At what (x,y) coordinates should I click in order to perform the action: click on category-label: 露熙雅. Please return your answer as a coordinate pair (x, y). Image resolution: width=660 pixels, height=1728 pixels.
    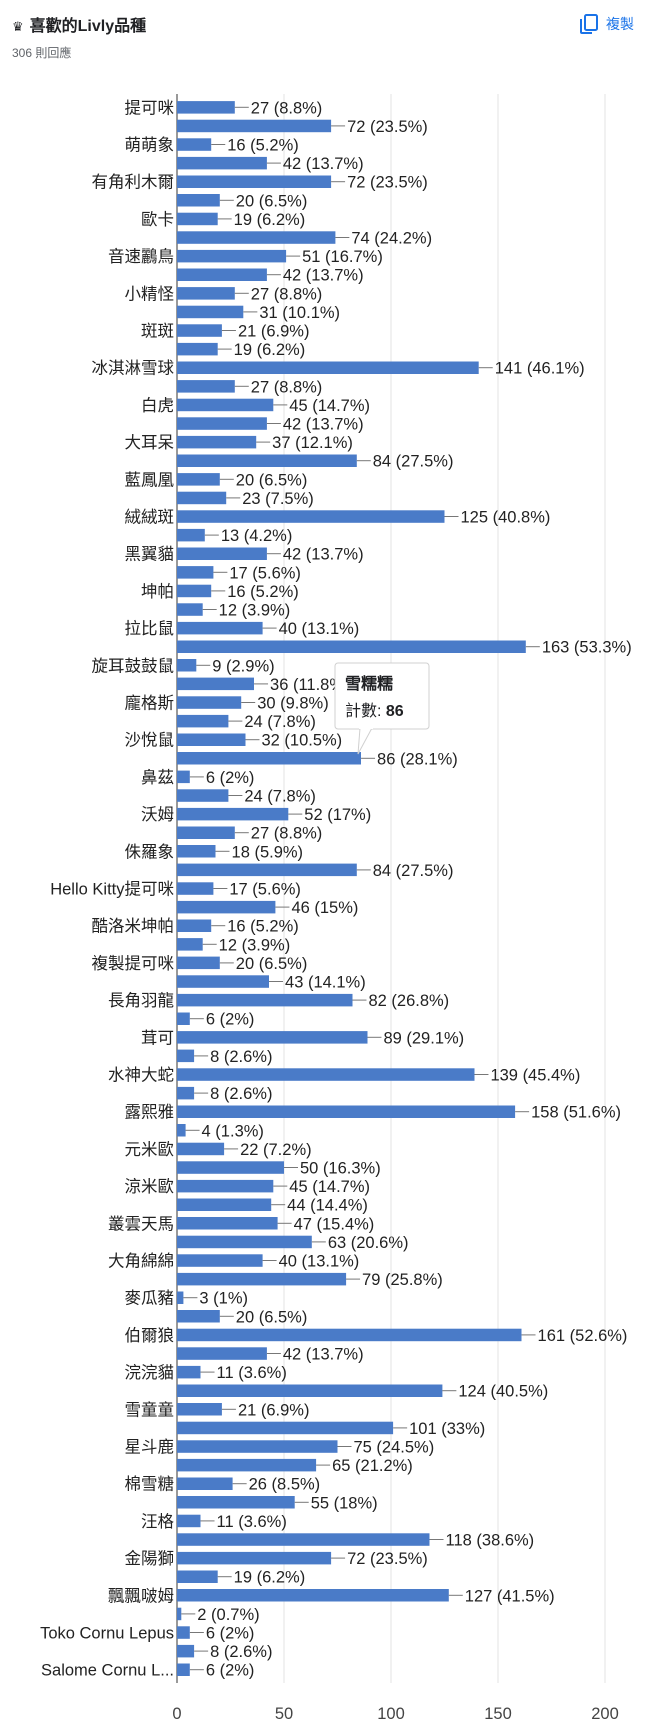
    Looking at the image, I should click on (150, 1112).